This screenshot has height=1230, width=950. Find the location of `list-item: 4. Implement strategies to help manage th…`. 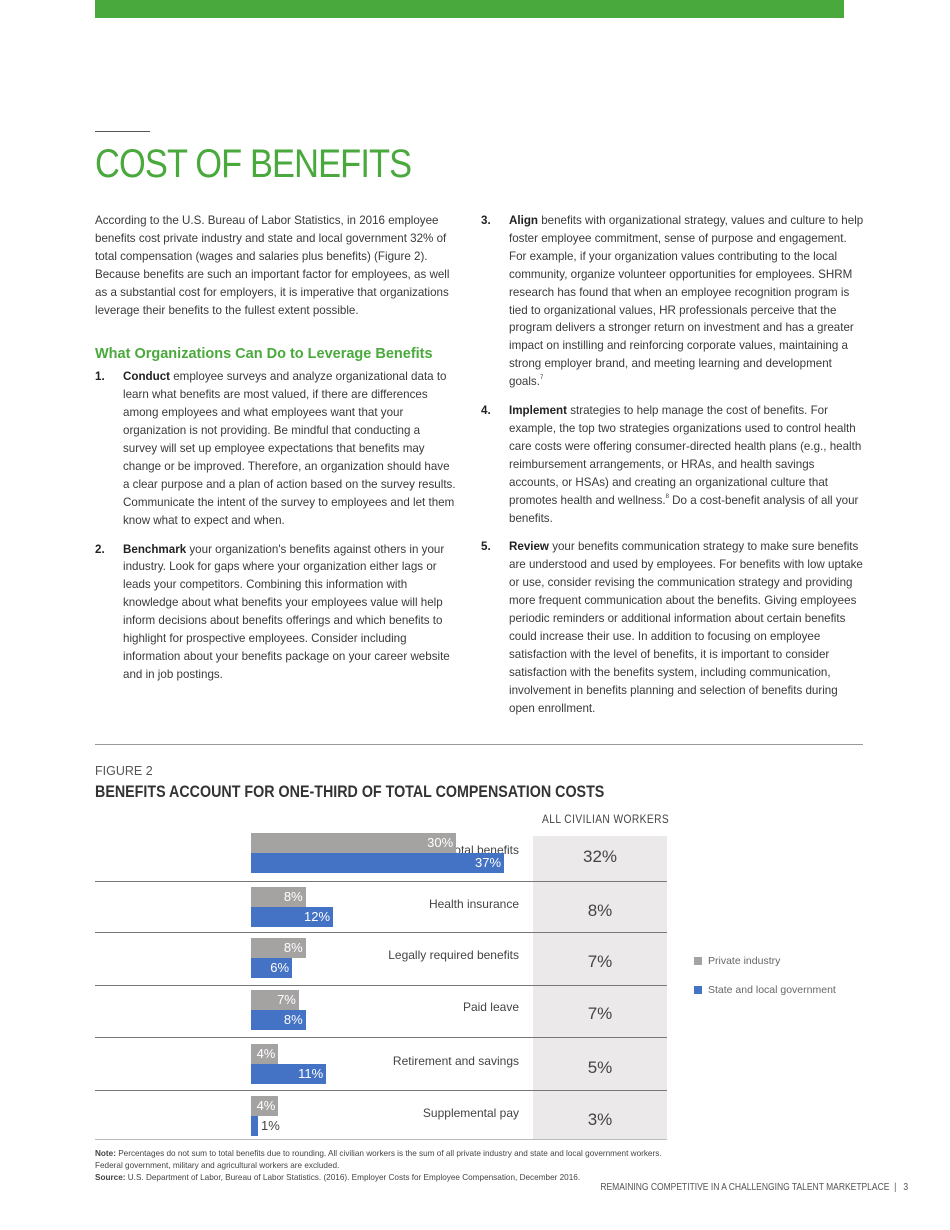

list-item: 4. Implement strategies to help manage th… is located at coordinates (671, 464).